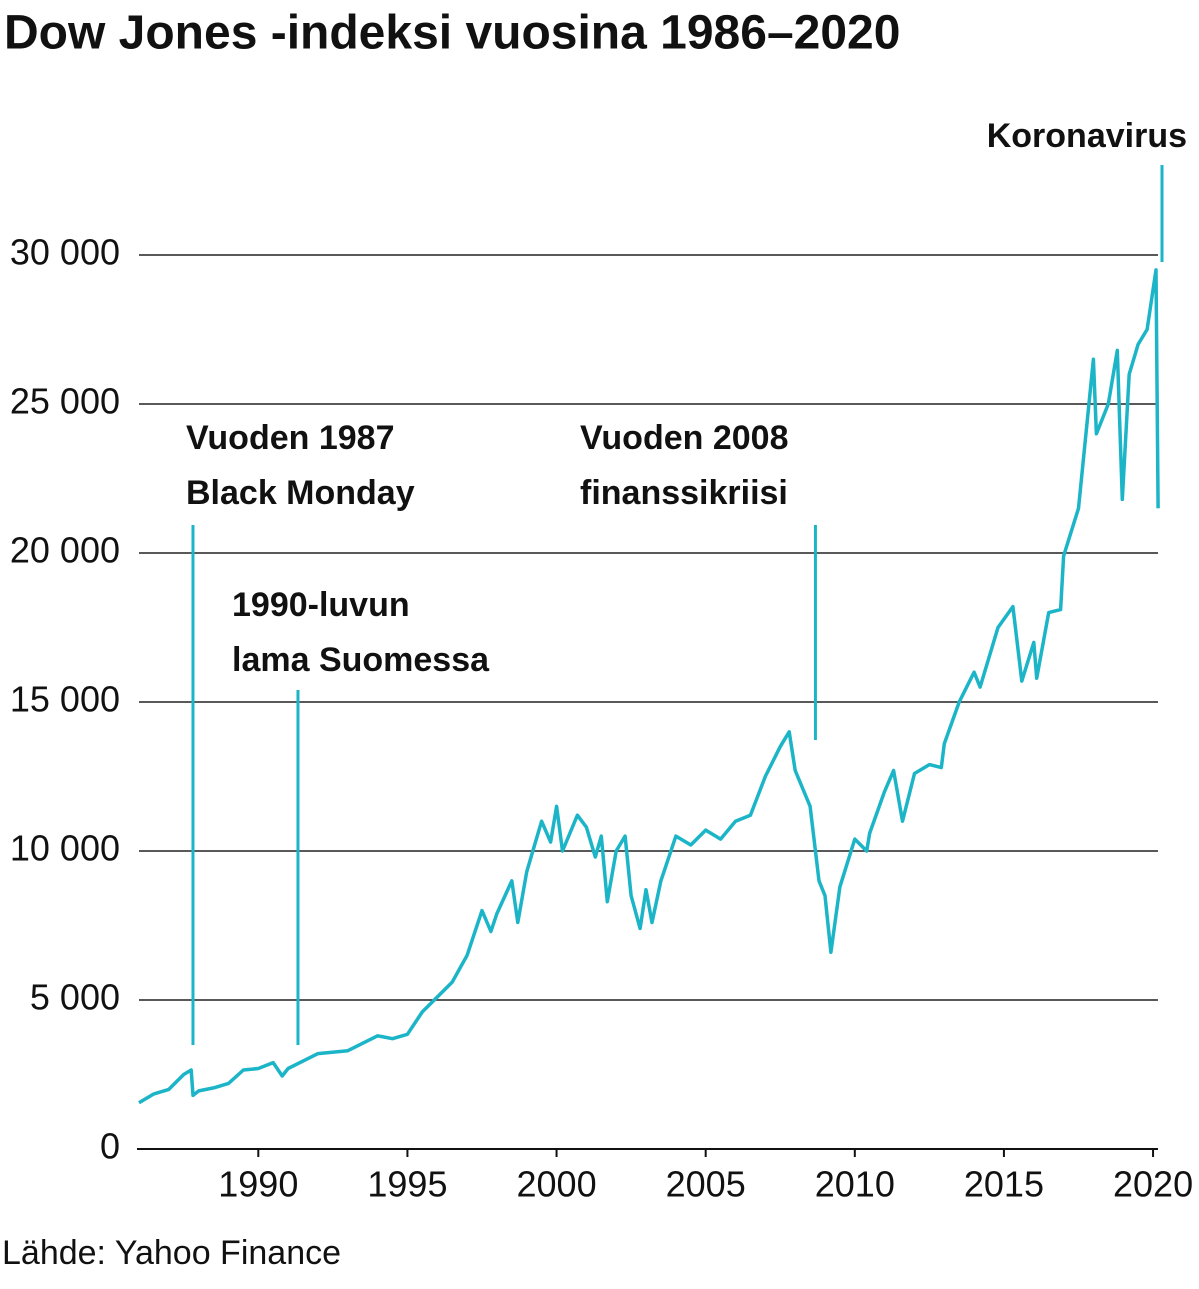 The width and height of the screenshot is (1199, 1289). Describe the element at coordinates (684, 438) in the screenshot. I see `annotation-text: Vuoden 2008` at that location.